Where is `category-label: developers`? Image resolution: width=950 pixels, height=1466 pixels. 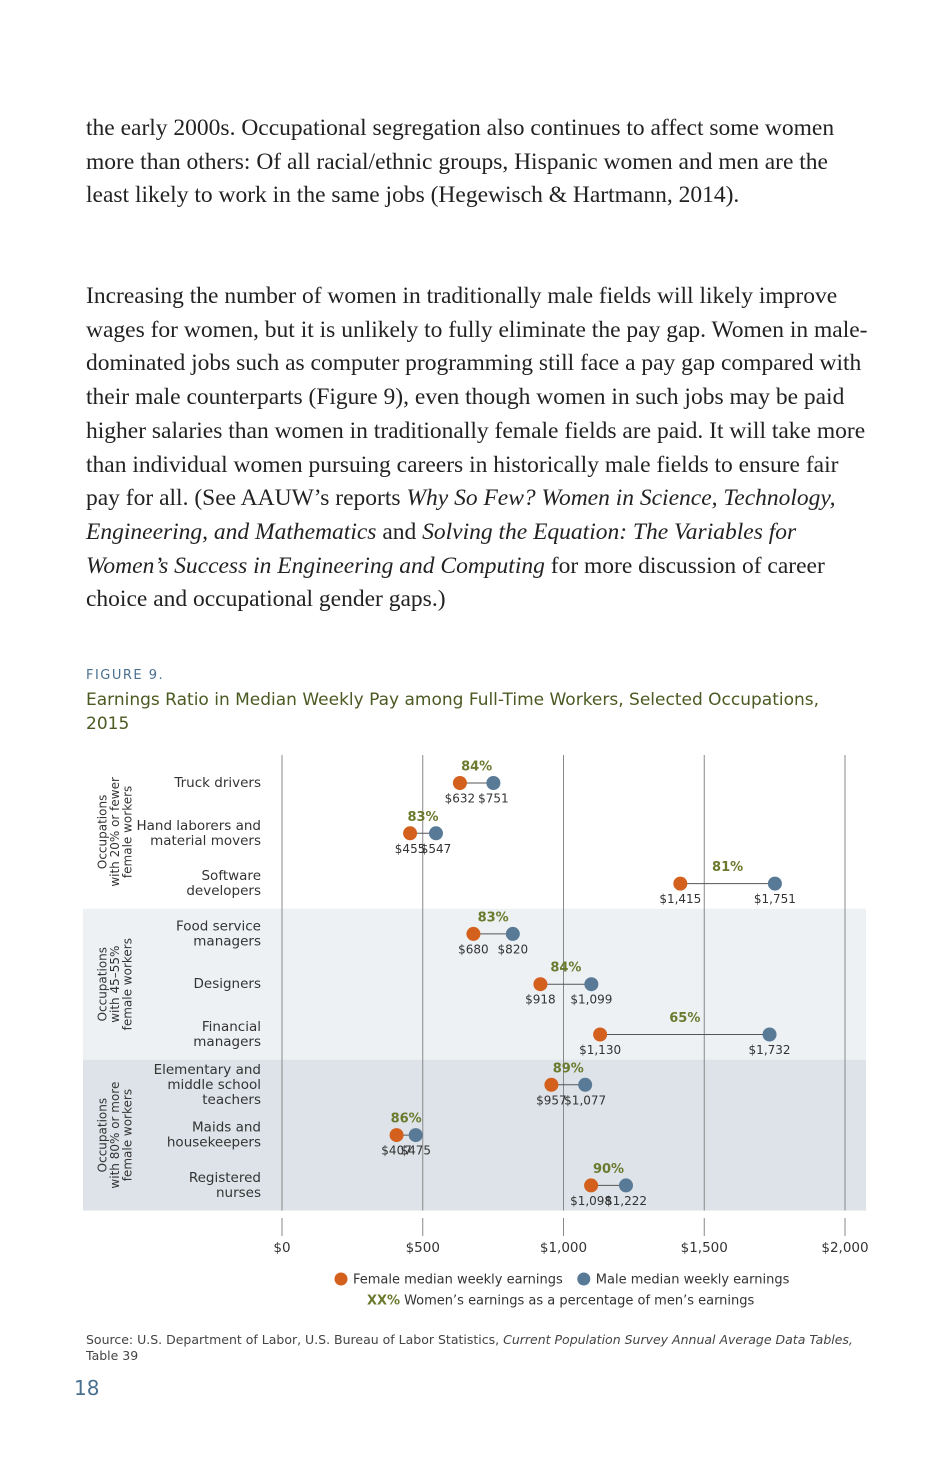
category-label: developers is located at coordinates (223, 891).